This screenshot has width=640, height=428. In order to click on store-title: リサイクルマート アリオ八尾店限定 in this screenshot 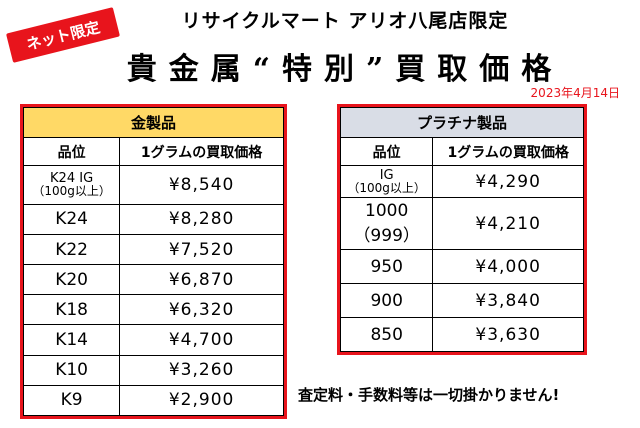, I will do `click(345, 21)`.